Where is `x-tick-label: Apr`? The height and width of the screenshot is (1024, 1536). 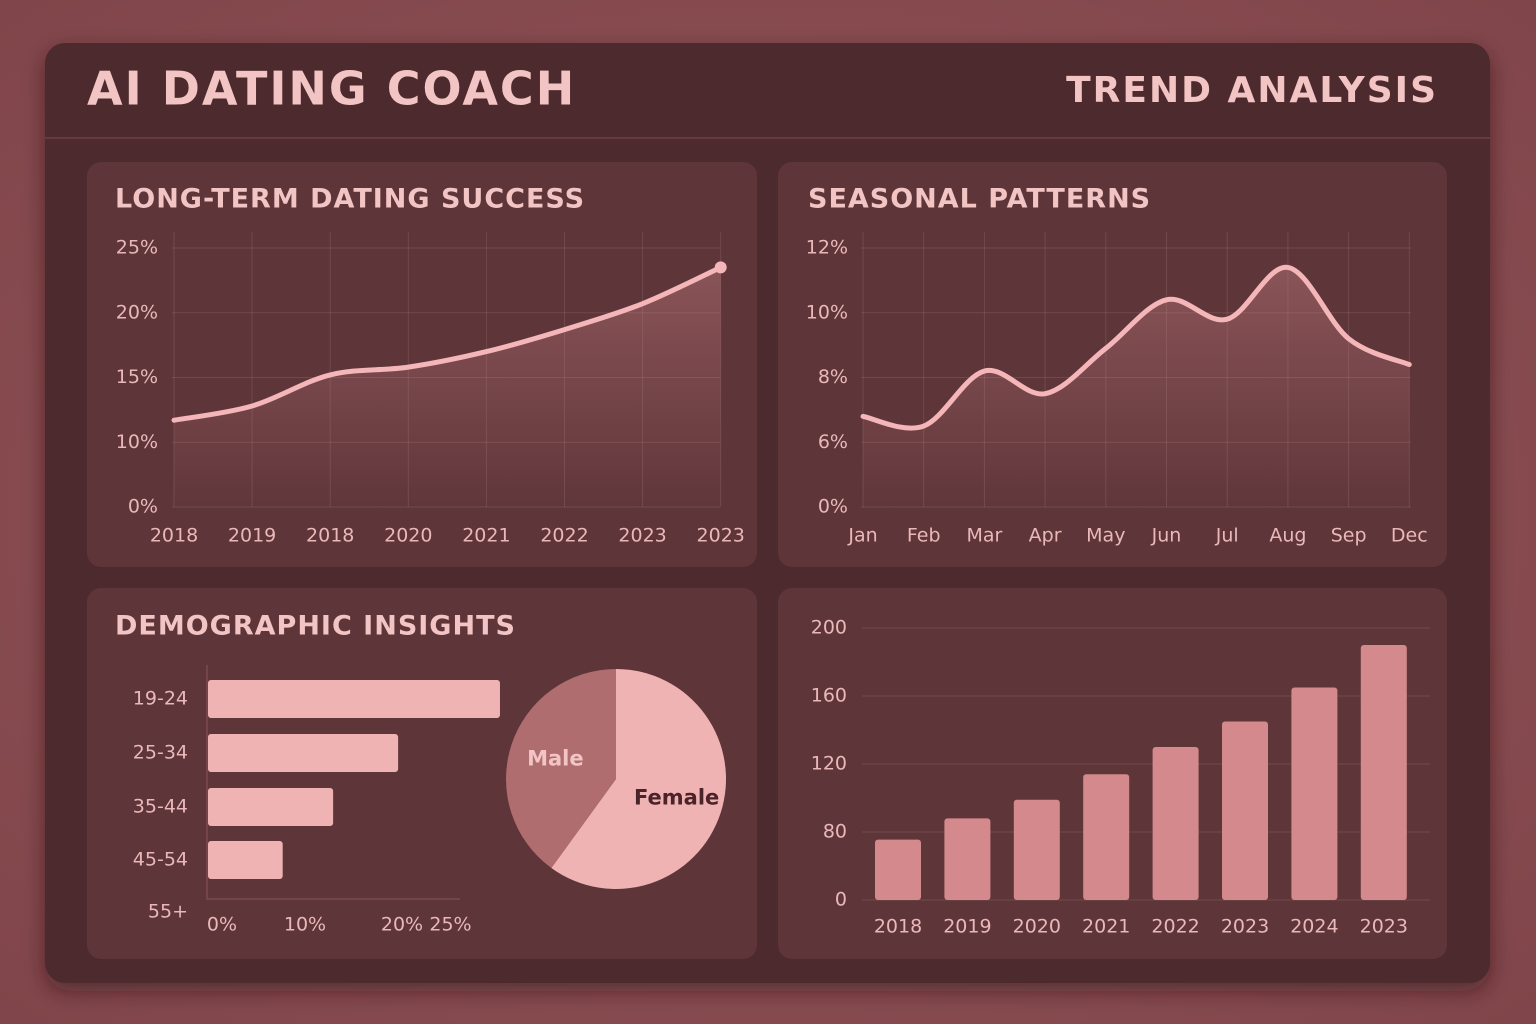
x-tick-label: Apr is located at coordinates (1045, 536).